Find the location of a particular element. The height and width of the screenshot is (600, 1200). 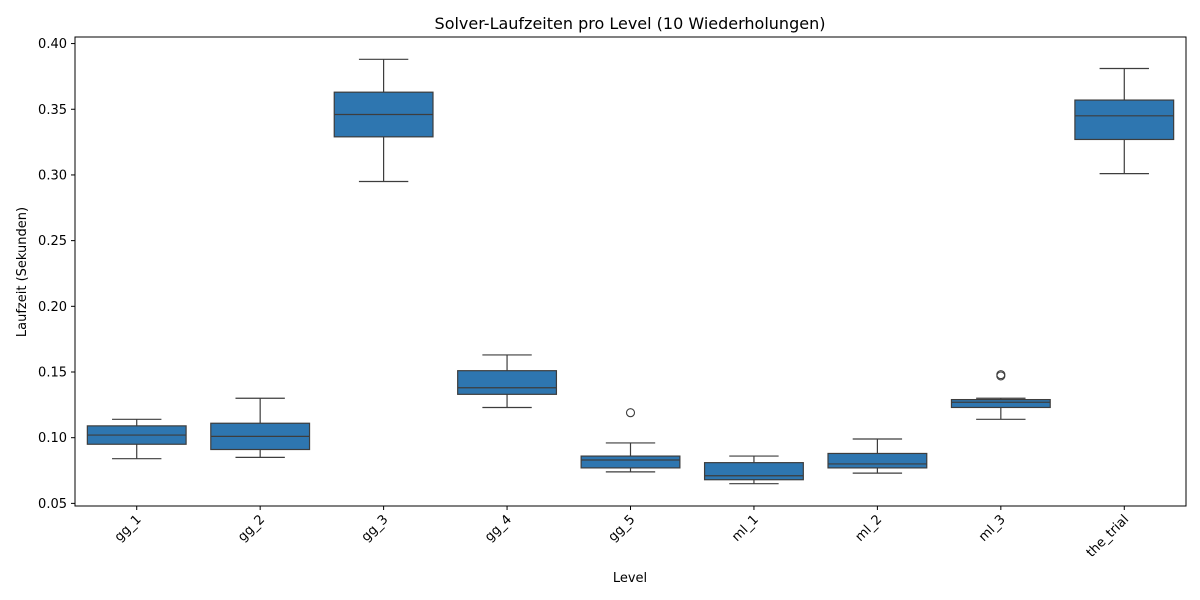

y-tick-label: 0.25 is located at coordinates (52, 241).